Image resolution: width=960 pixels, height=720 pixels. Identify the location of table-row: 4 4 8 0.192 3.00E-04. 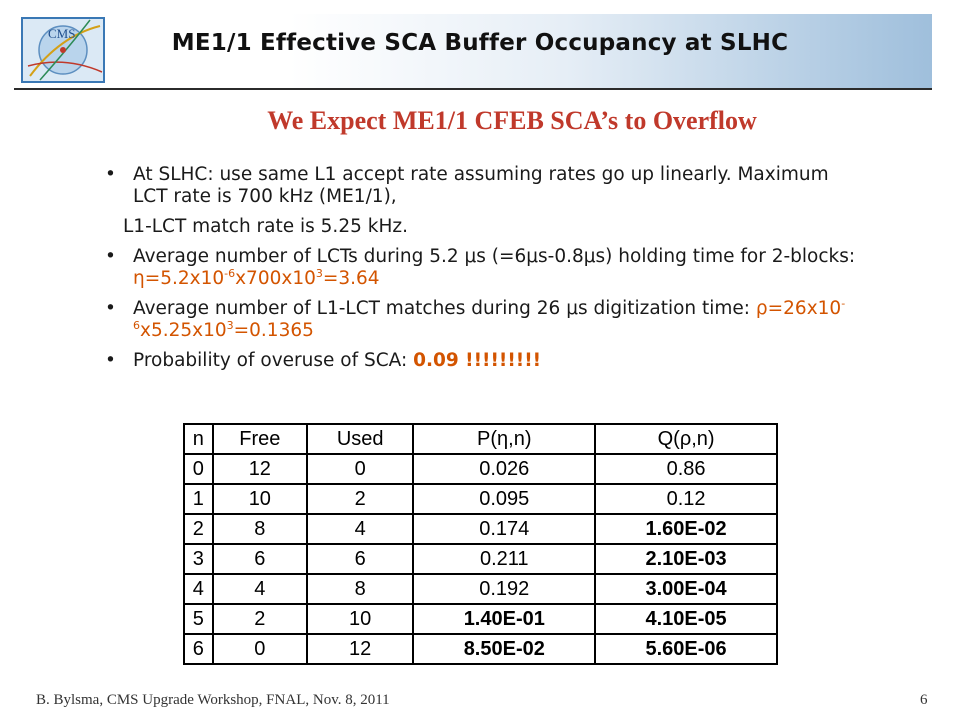
(480, 589).